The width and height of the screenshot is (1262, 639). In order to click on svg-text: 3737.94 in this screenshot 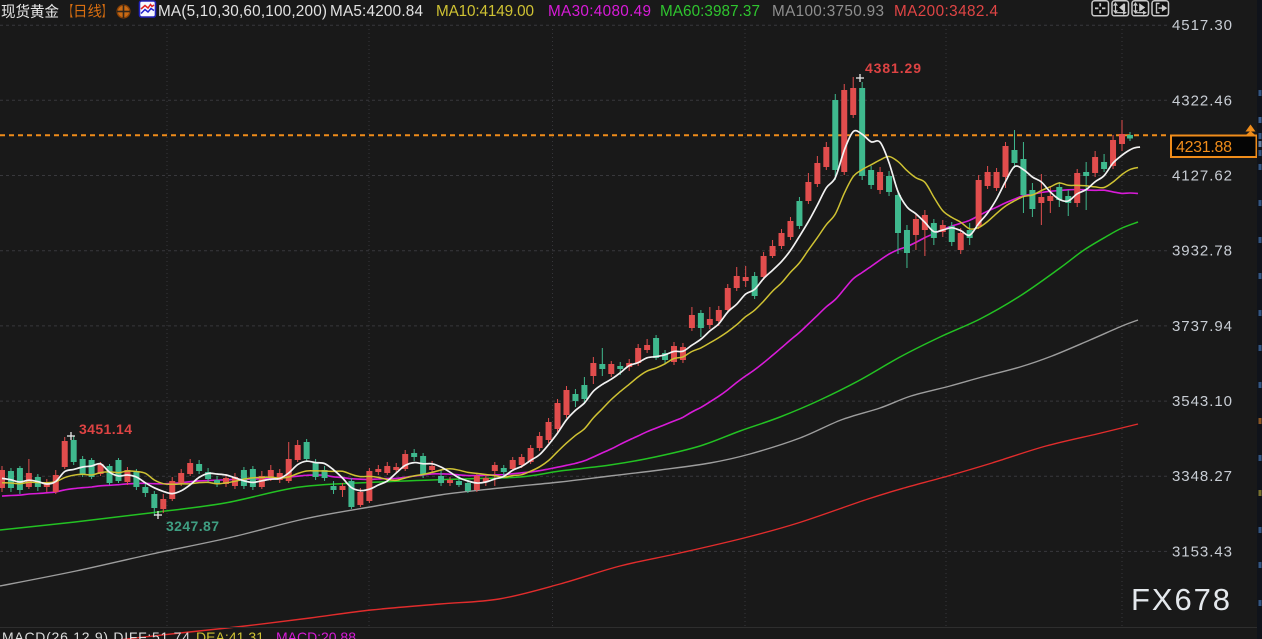, I will do `click(1202, 326)`.